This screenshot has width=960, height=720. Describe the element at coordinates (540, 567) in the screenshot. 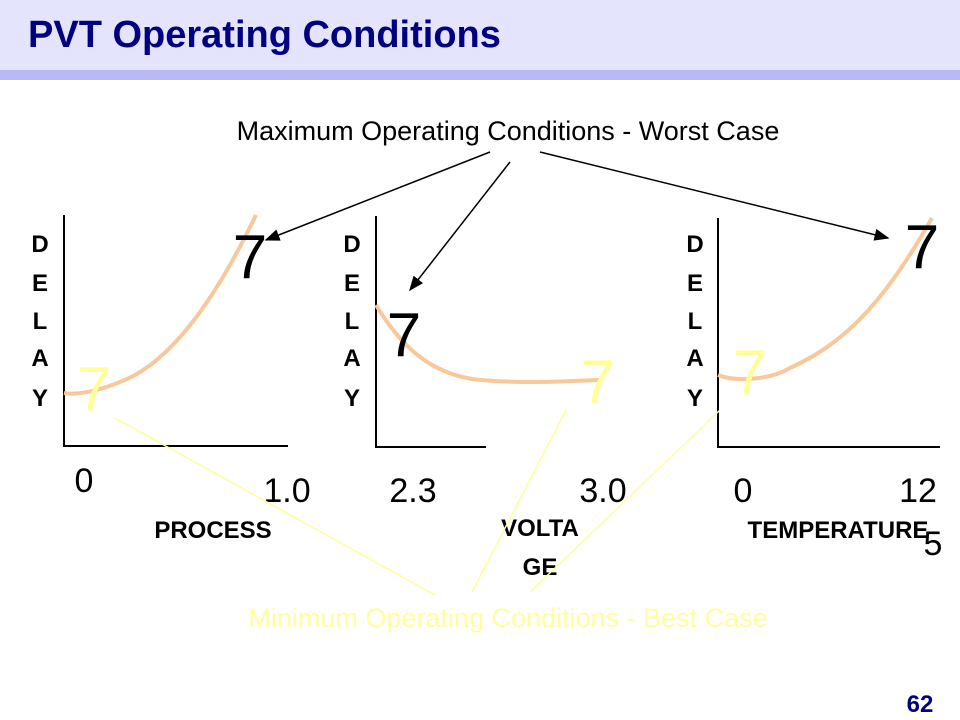

I see `x-axis-label-line: GE` at that location.